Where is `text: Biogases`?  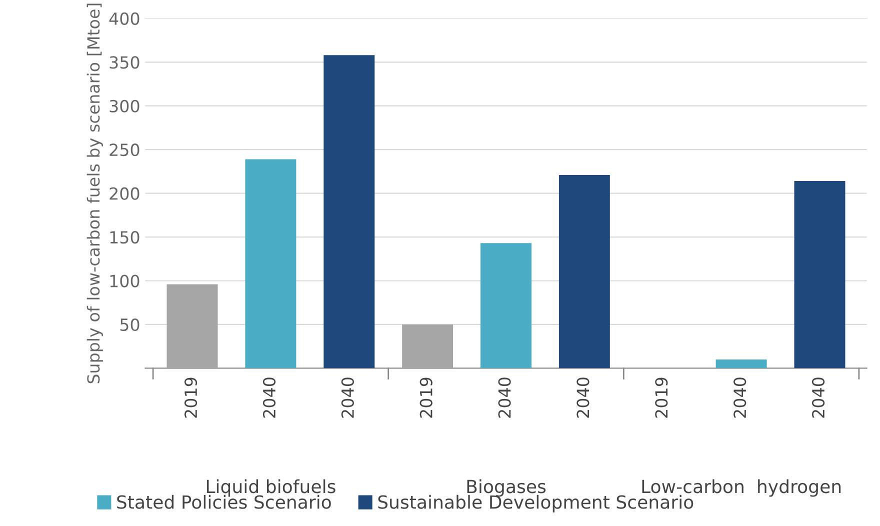
text: Biogases is located at coordinates (506, 488).